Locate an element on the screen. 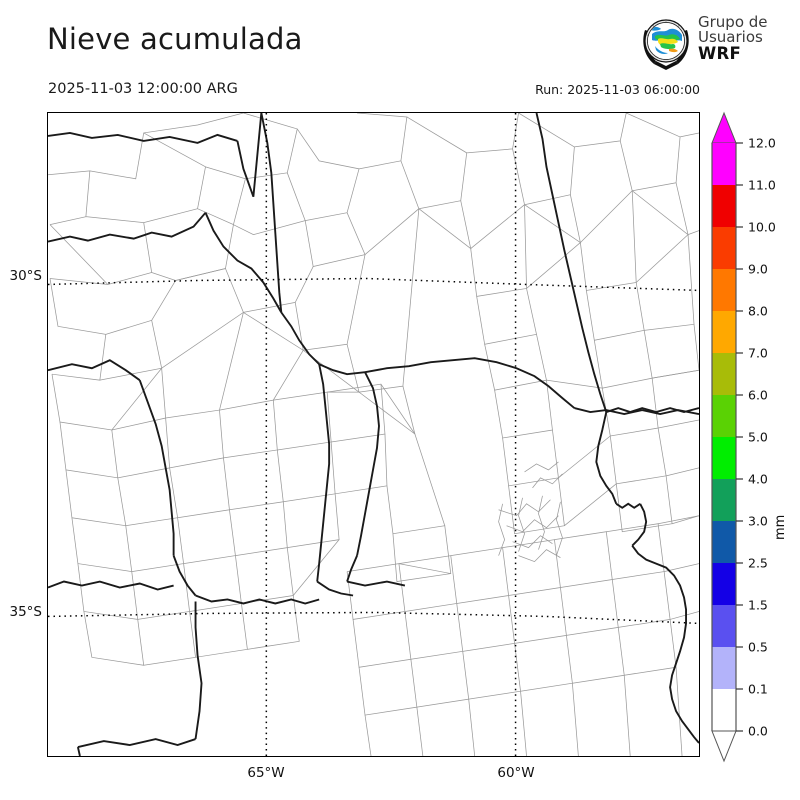 The height and width of the screenshot is (800, 800). page-title: Nieve acumulada is located at coordinates (175, 39).